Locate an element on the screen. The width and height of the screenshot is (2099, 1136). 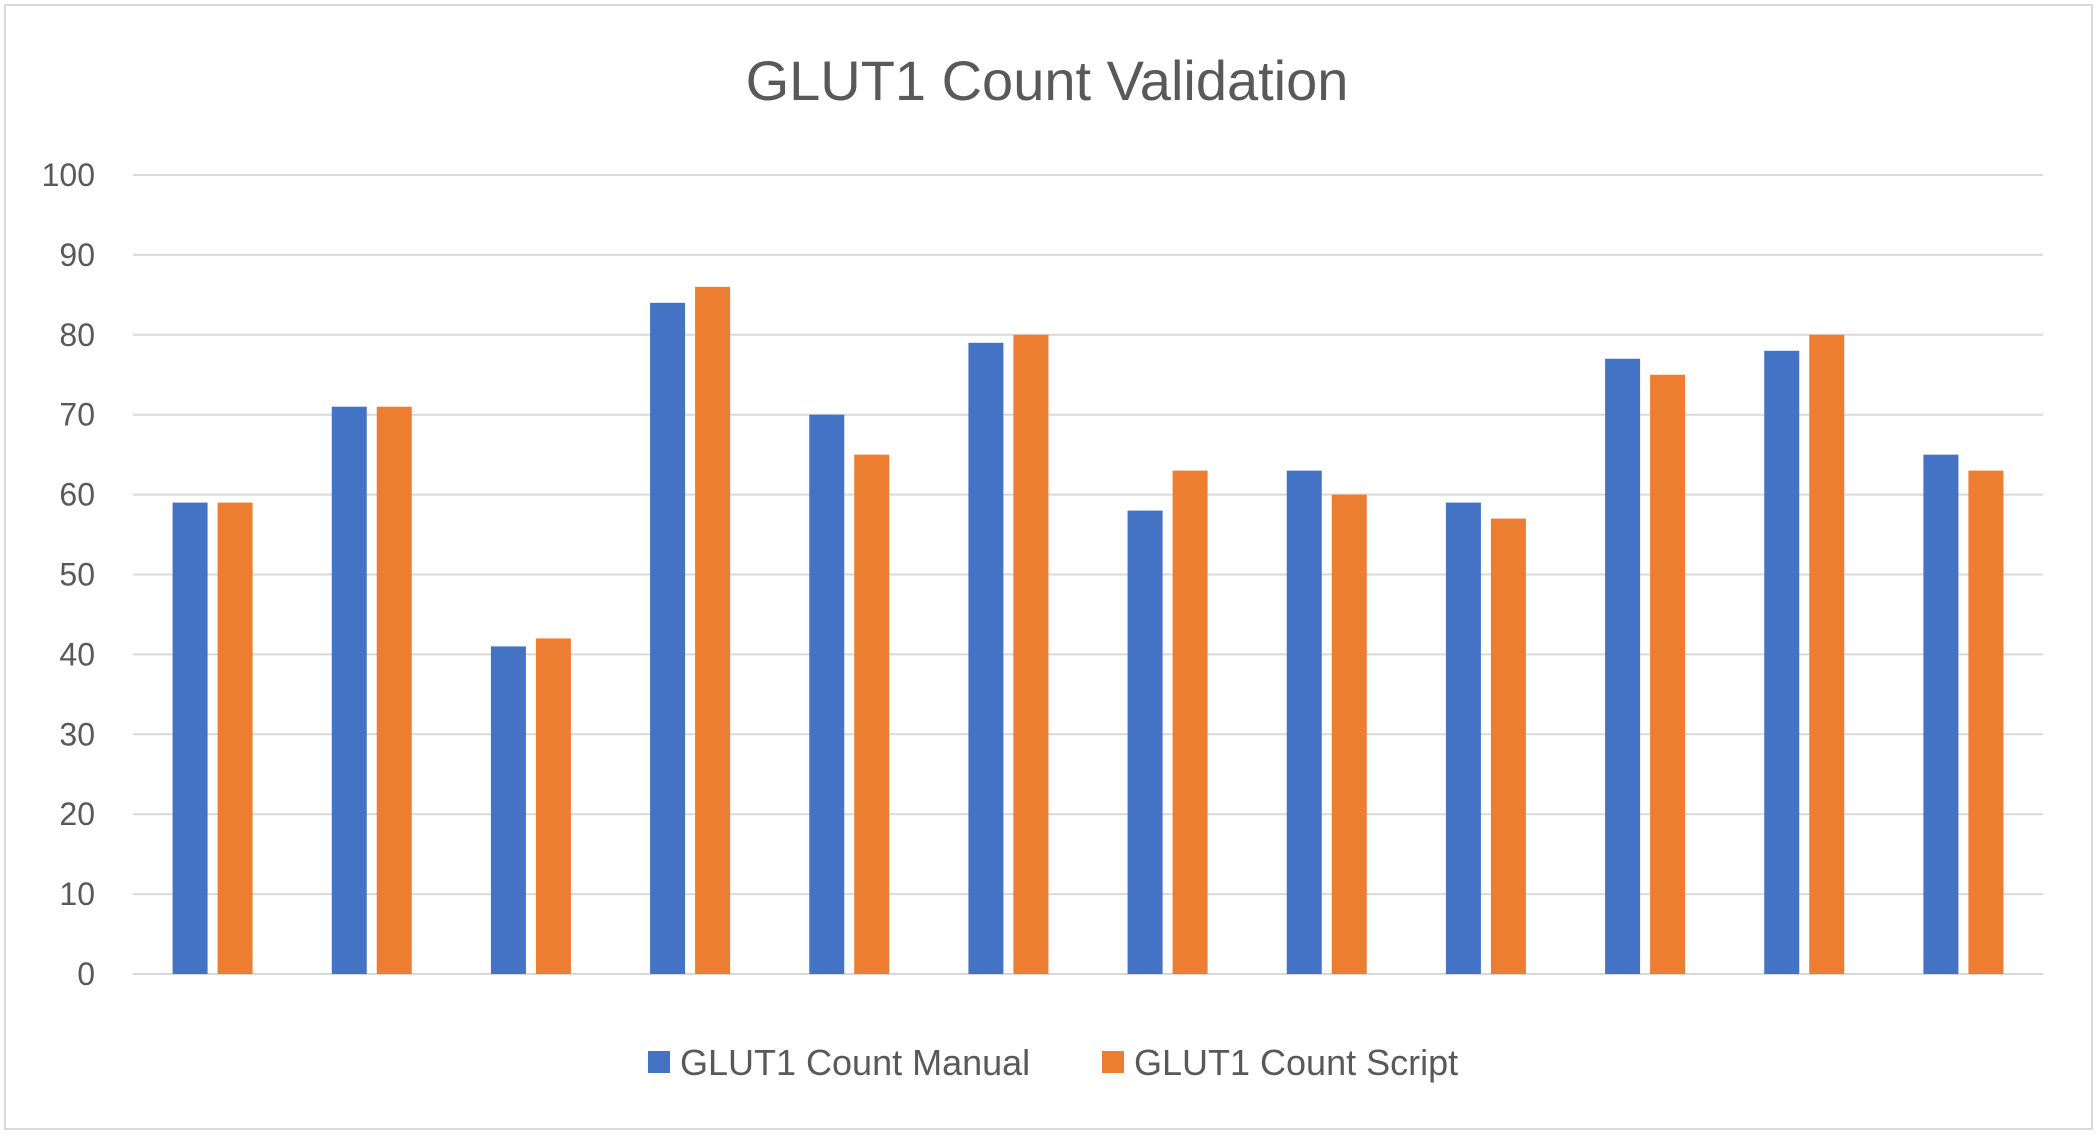
y-tick-label: 0 is located at coordinates (86, 974).